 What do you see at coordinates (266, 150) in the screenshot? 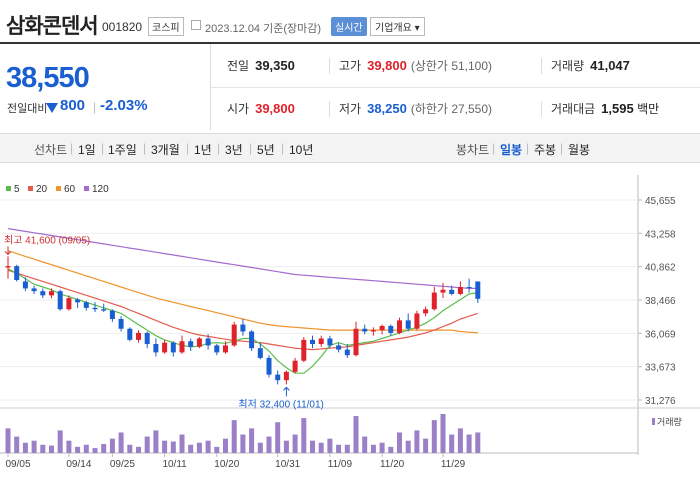
I see `tab-5y: 5년` at bounding box center [266, 150].